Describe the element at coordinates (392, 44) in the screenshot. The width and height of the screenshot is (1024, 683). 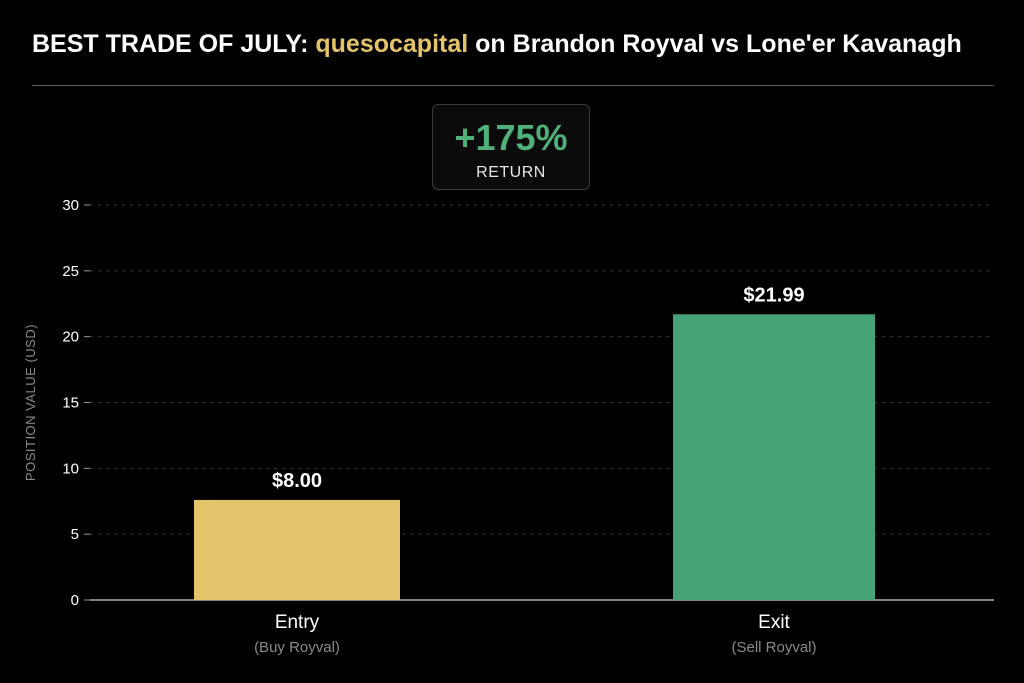
I see `title-trader-name: quesocapital` at that location.